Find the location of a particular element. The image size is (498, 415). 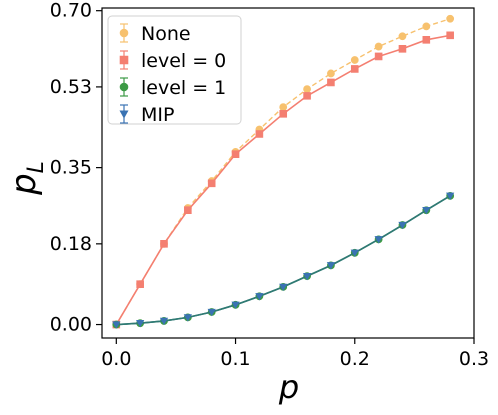

legend-item: level = 0 is located at coordinates (172, 61).